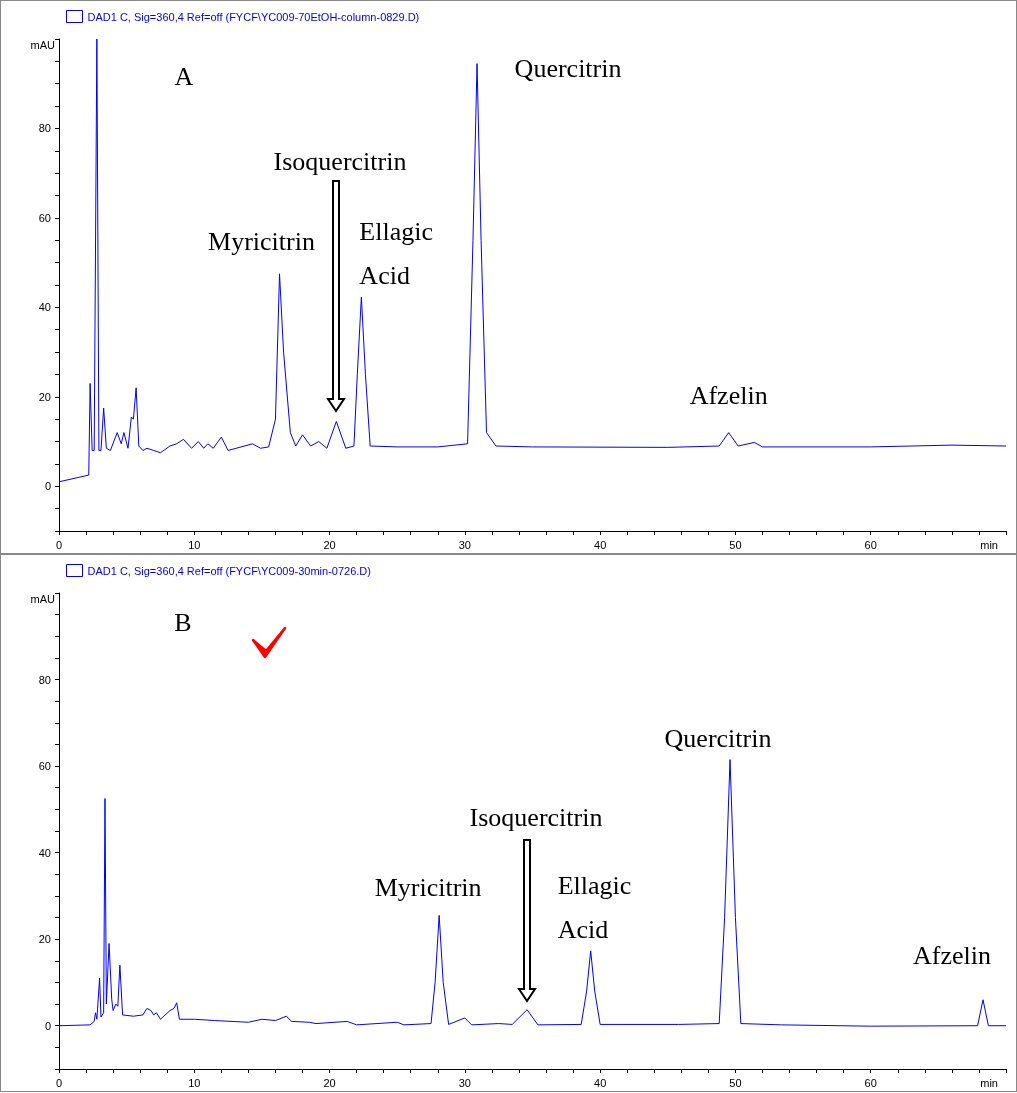 The image size is (1017, 1093). Describe the element at coordinates (229, 570) in the screenshot. I see `legend-label: DAD1 C, Sig=360,4 Ref=off (FYCF\YC009-30min-0726.D)` at that location.